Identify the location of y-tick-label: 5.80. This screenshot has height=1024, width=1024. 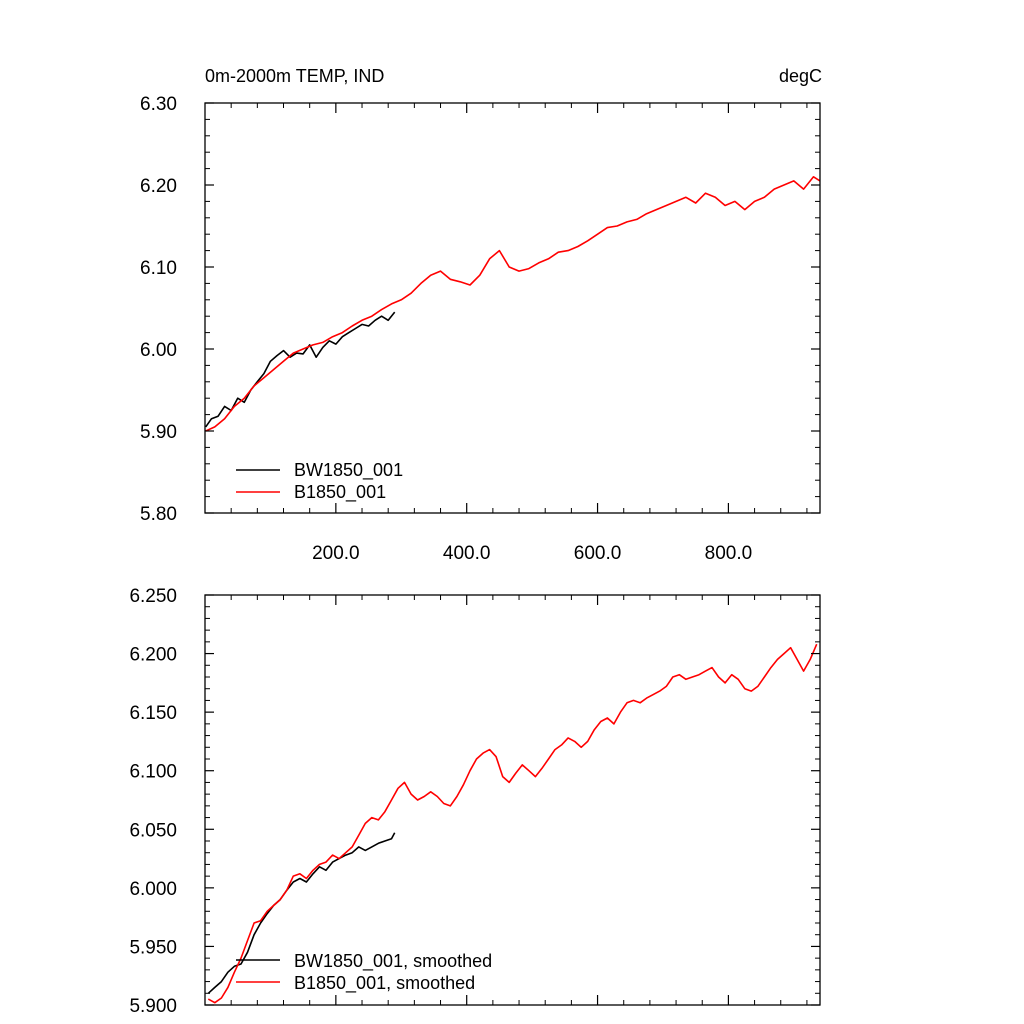
(158, 514).